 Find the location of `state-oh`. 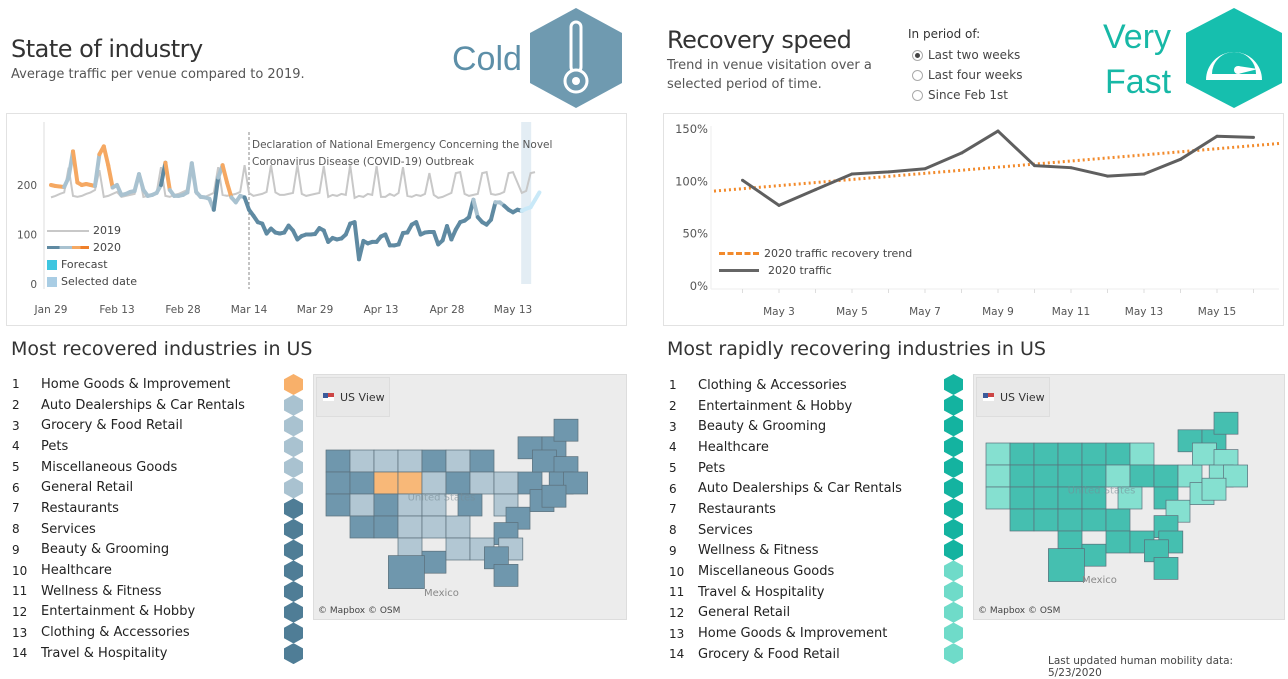

state-oh is located at coordinates (506, 483).